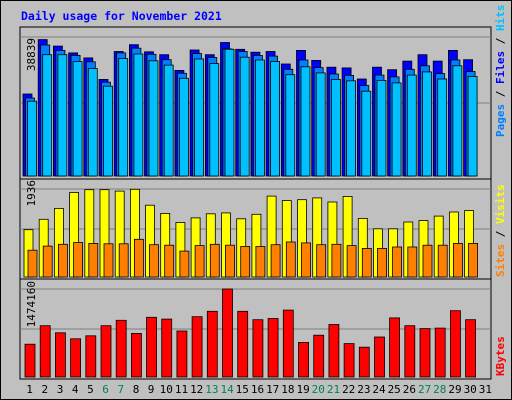  Describe the element at coordinates (500, 204) in the screenshot. I see `legend-visits: Visits` at that location.